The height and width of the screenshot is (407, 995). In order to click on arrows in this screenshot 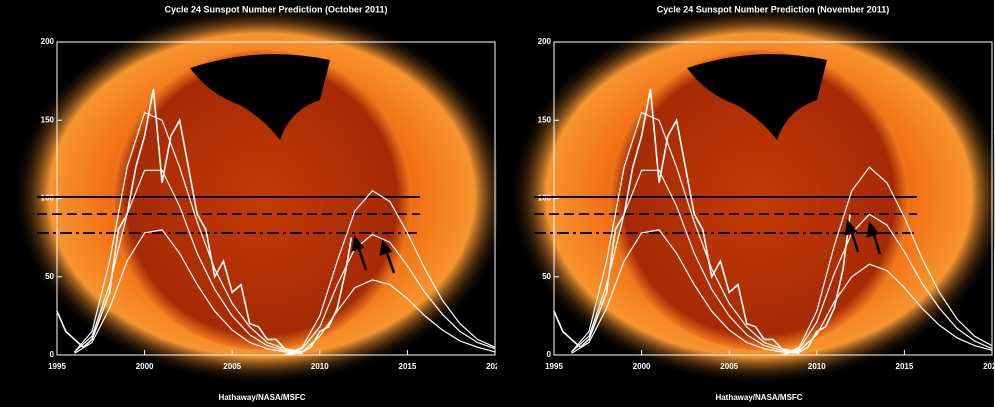, I will do `click(616, 246)`.